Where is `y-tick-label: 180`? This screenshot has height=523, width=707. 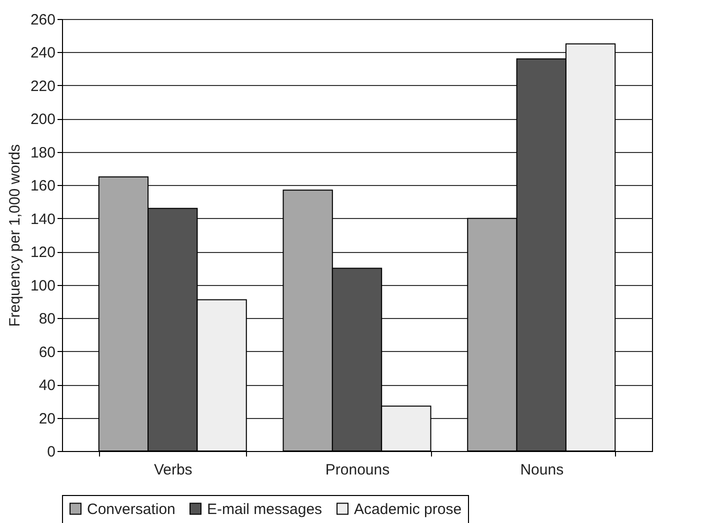
y-tick-label: 180 is located at coordinates (43, 153).